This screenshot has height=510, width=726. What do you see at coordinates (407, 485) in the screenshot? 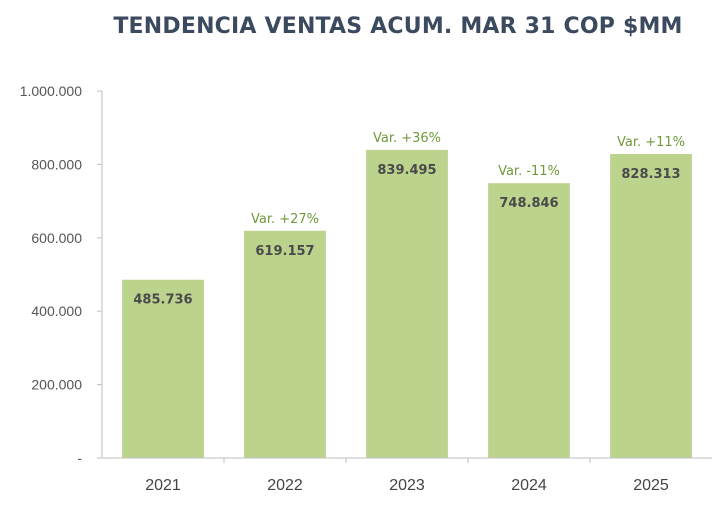
I see `x-category-label: 2023` at bounding box center [407, 485].